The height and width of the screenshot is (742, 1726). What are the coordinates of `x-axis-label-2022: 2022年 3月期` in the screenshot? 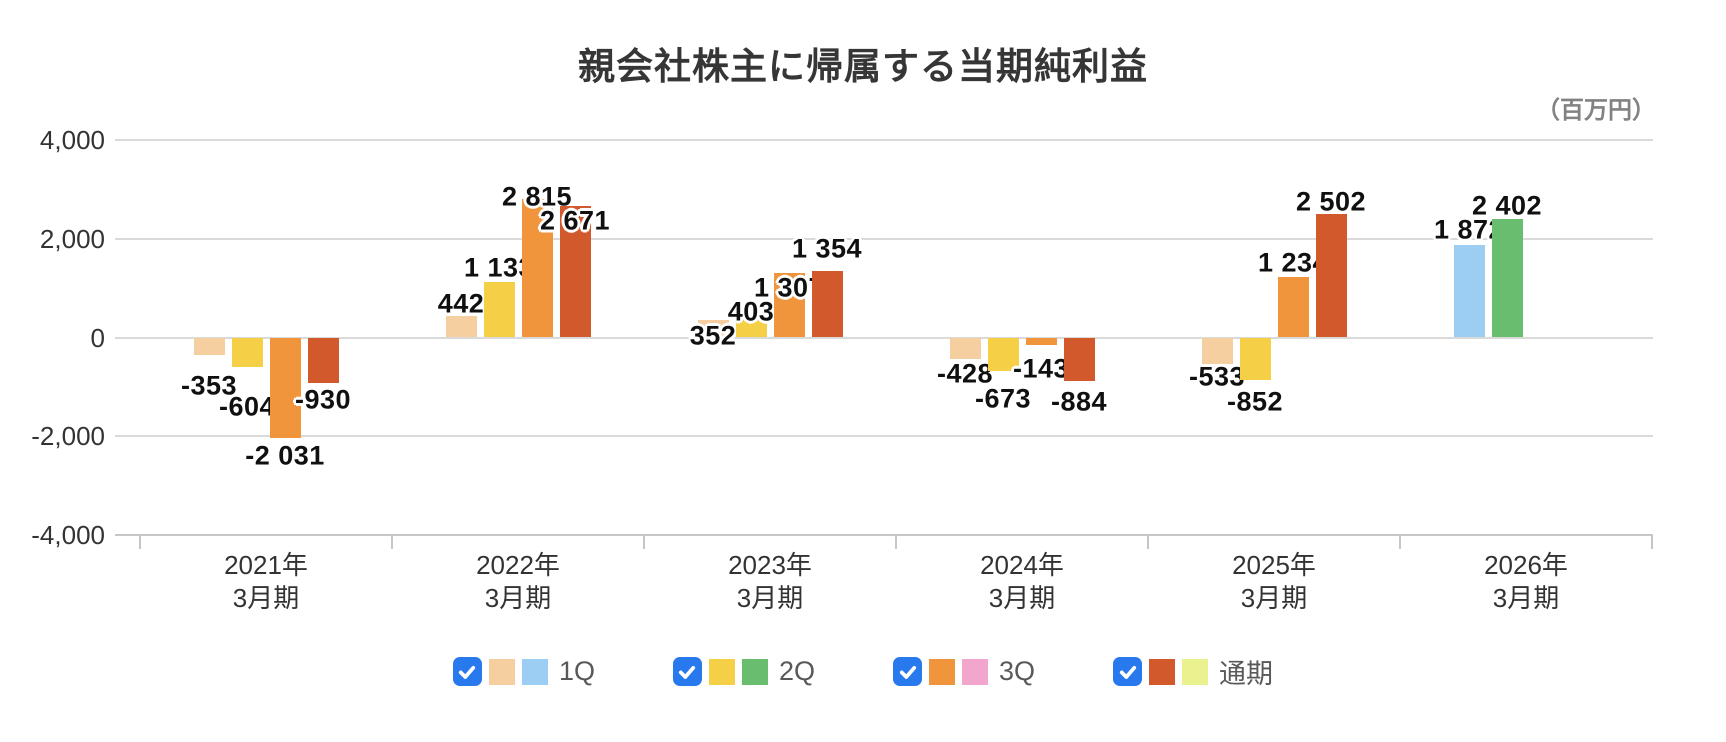 It's located at (518, 581).